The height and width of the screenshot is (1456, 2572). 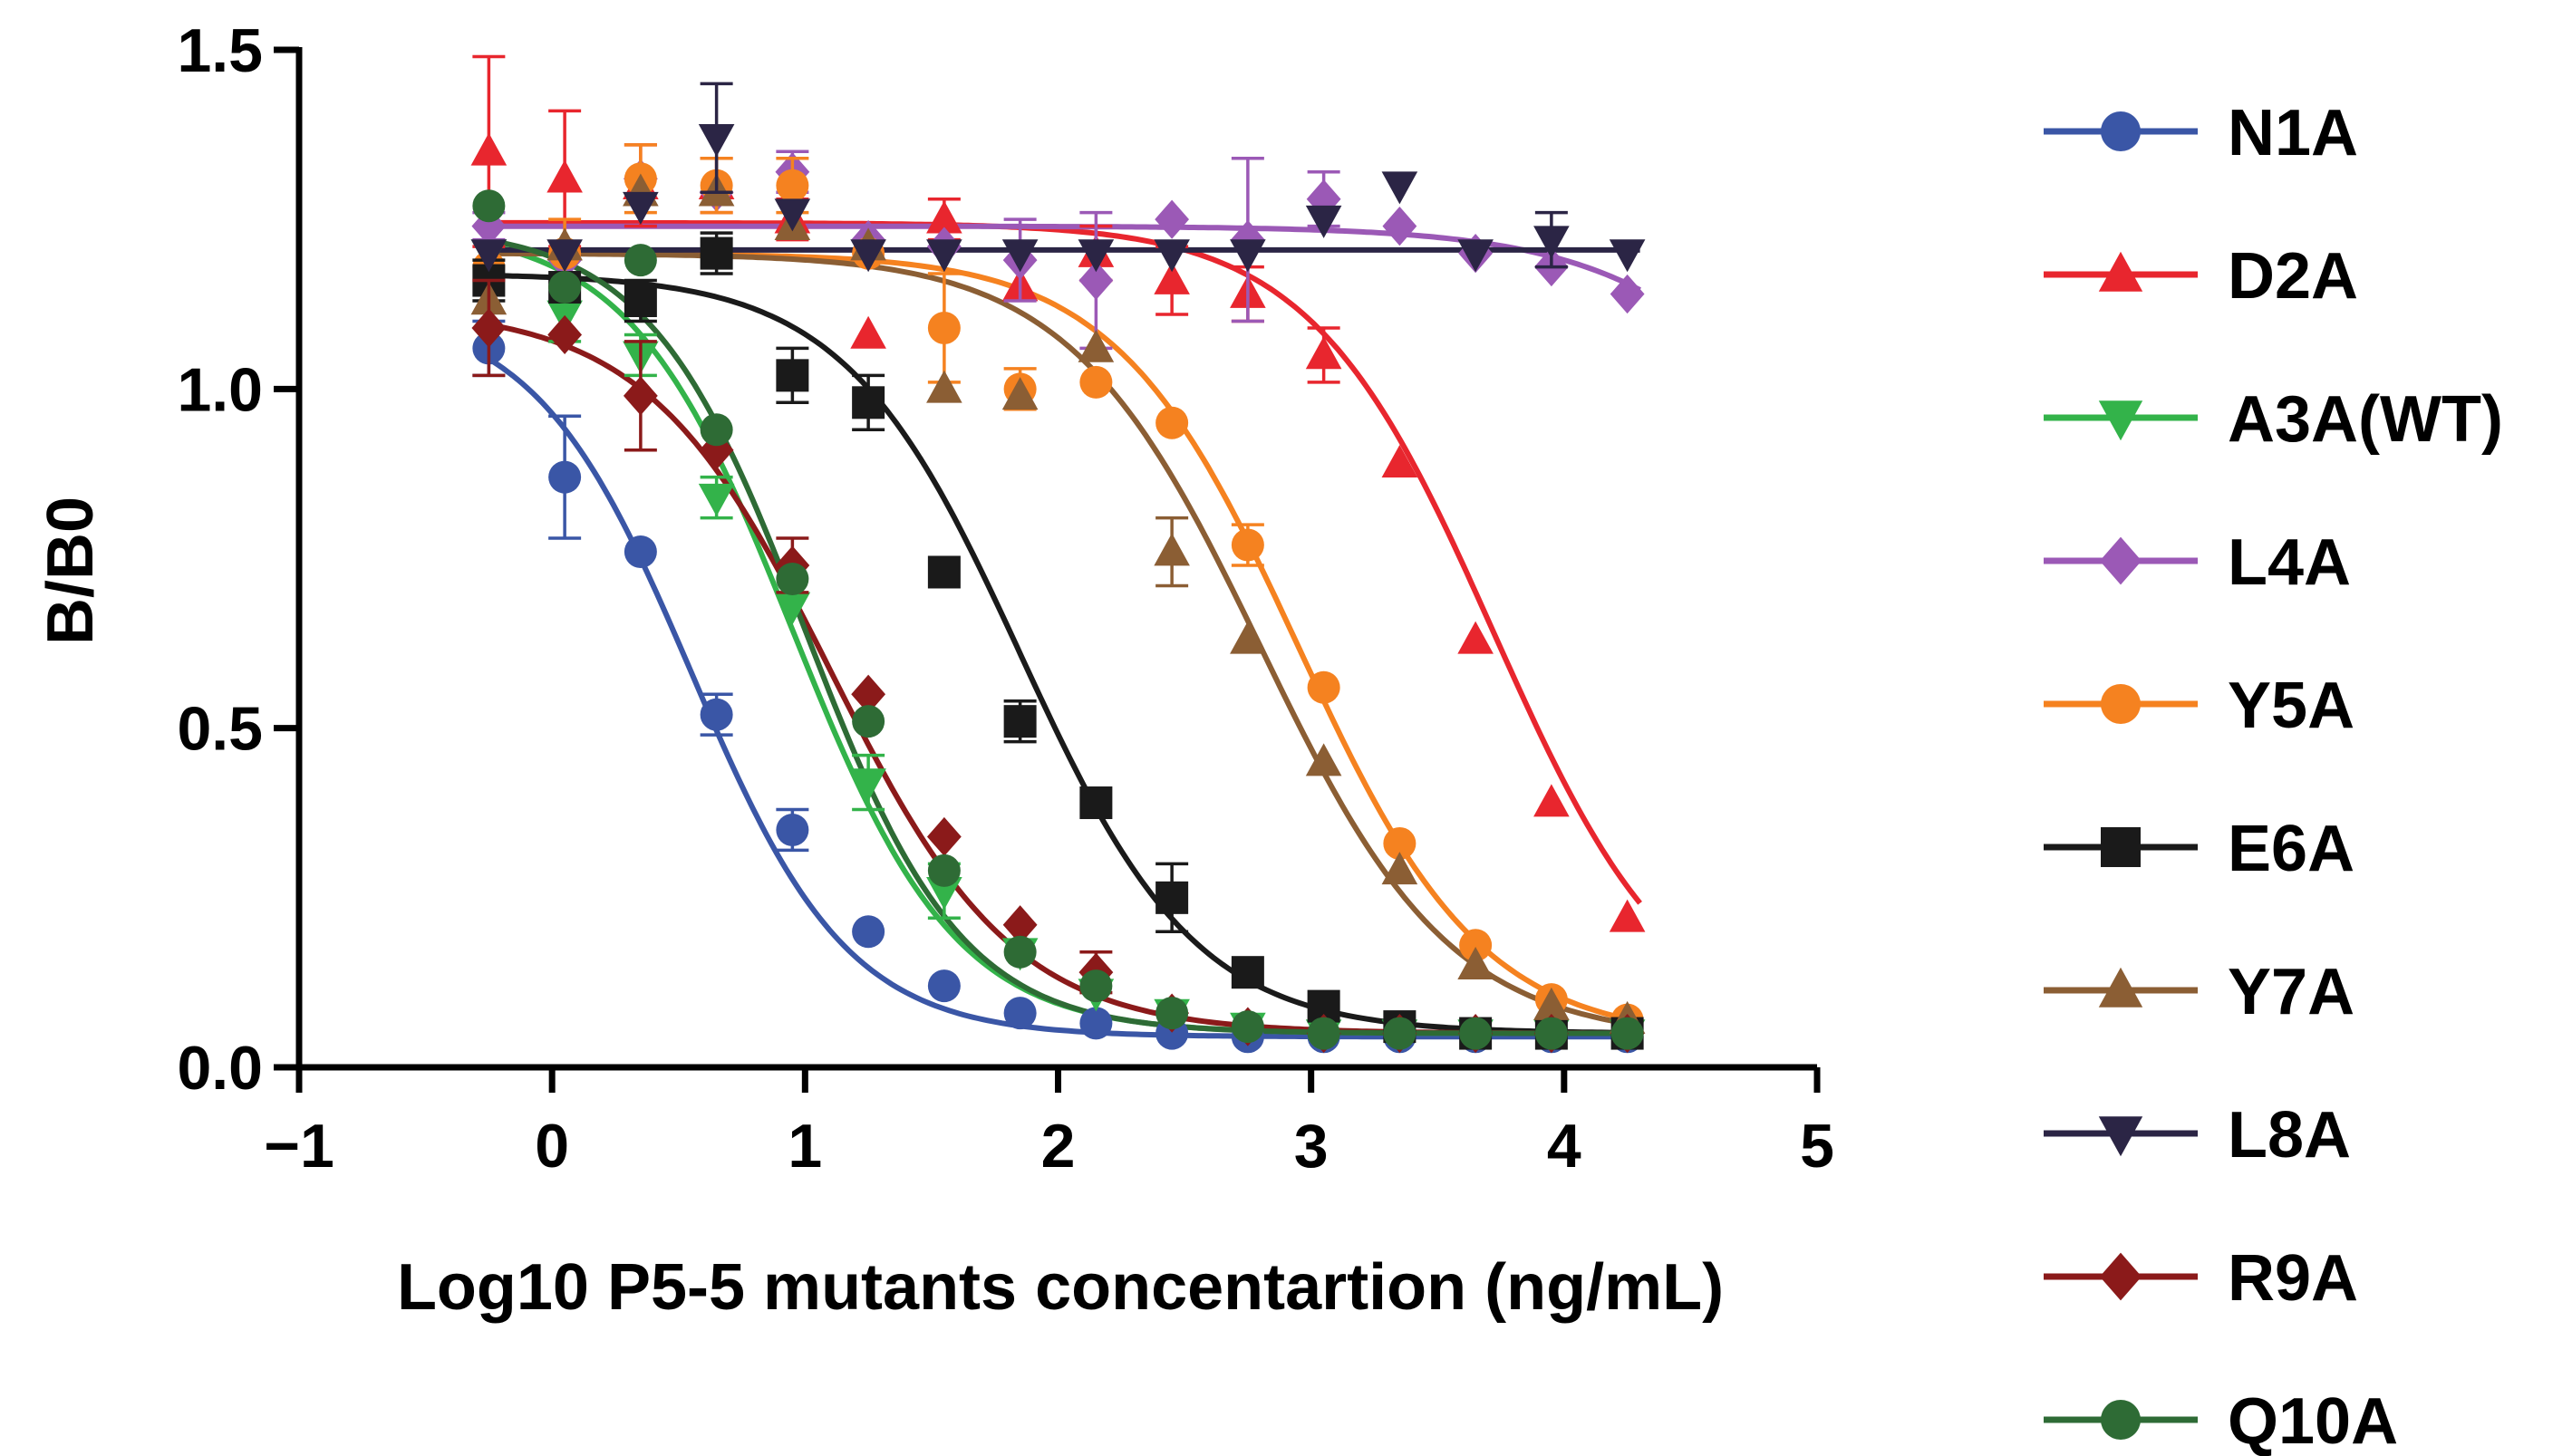 What do you see at coordinates (220, 1068) in the screenshot?
I see `y-tick-label: 0.0` at bounding box center [220, 1068].